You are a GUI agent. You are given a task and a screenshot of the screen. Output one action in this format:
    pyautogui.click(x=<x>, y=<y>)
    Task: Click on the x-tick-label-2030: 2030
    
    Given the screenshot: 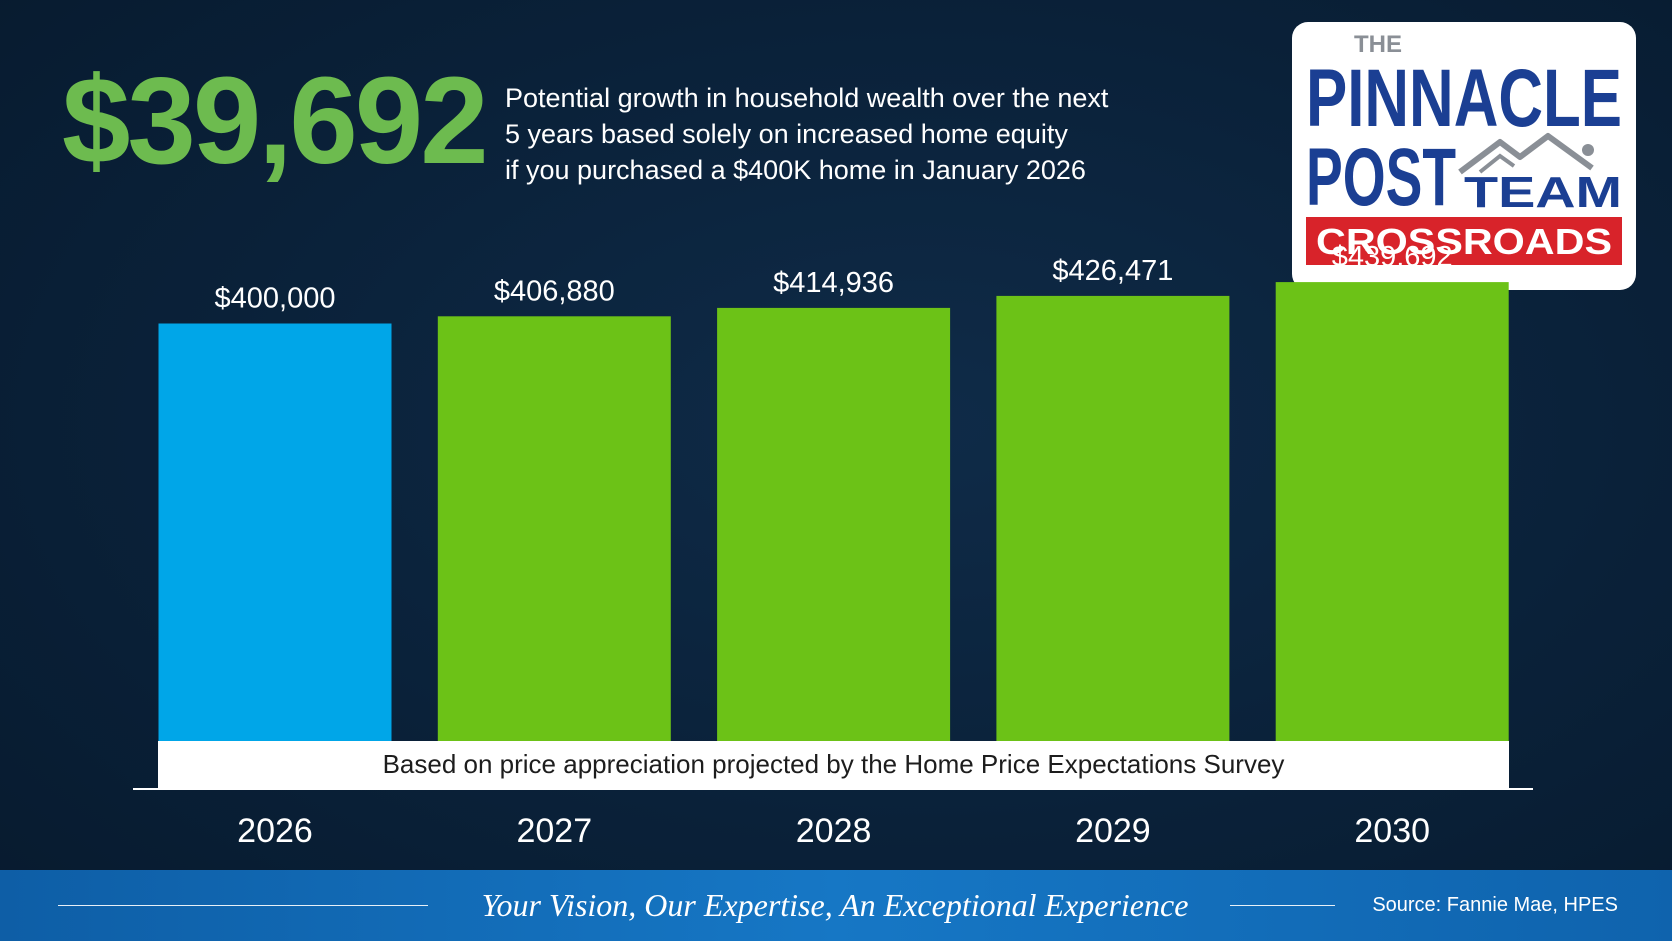 What is the action you would take?
    pyautogui.click(x=1392, y=831)
    